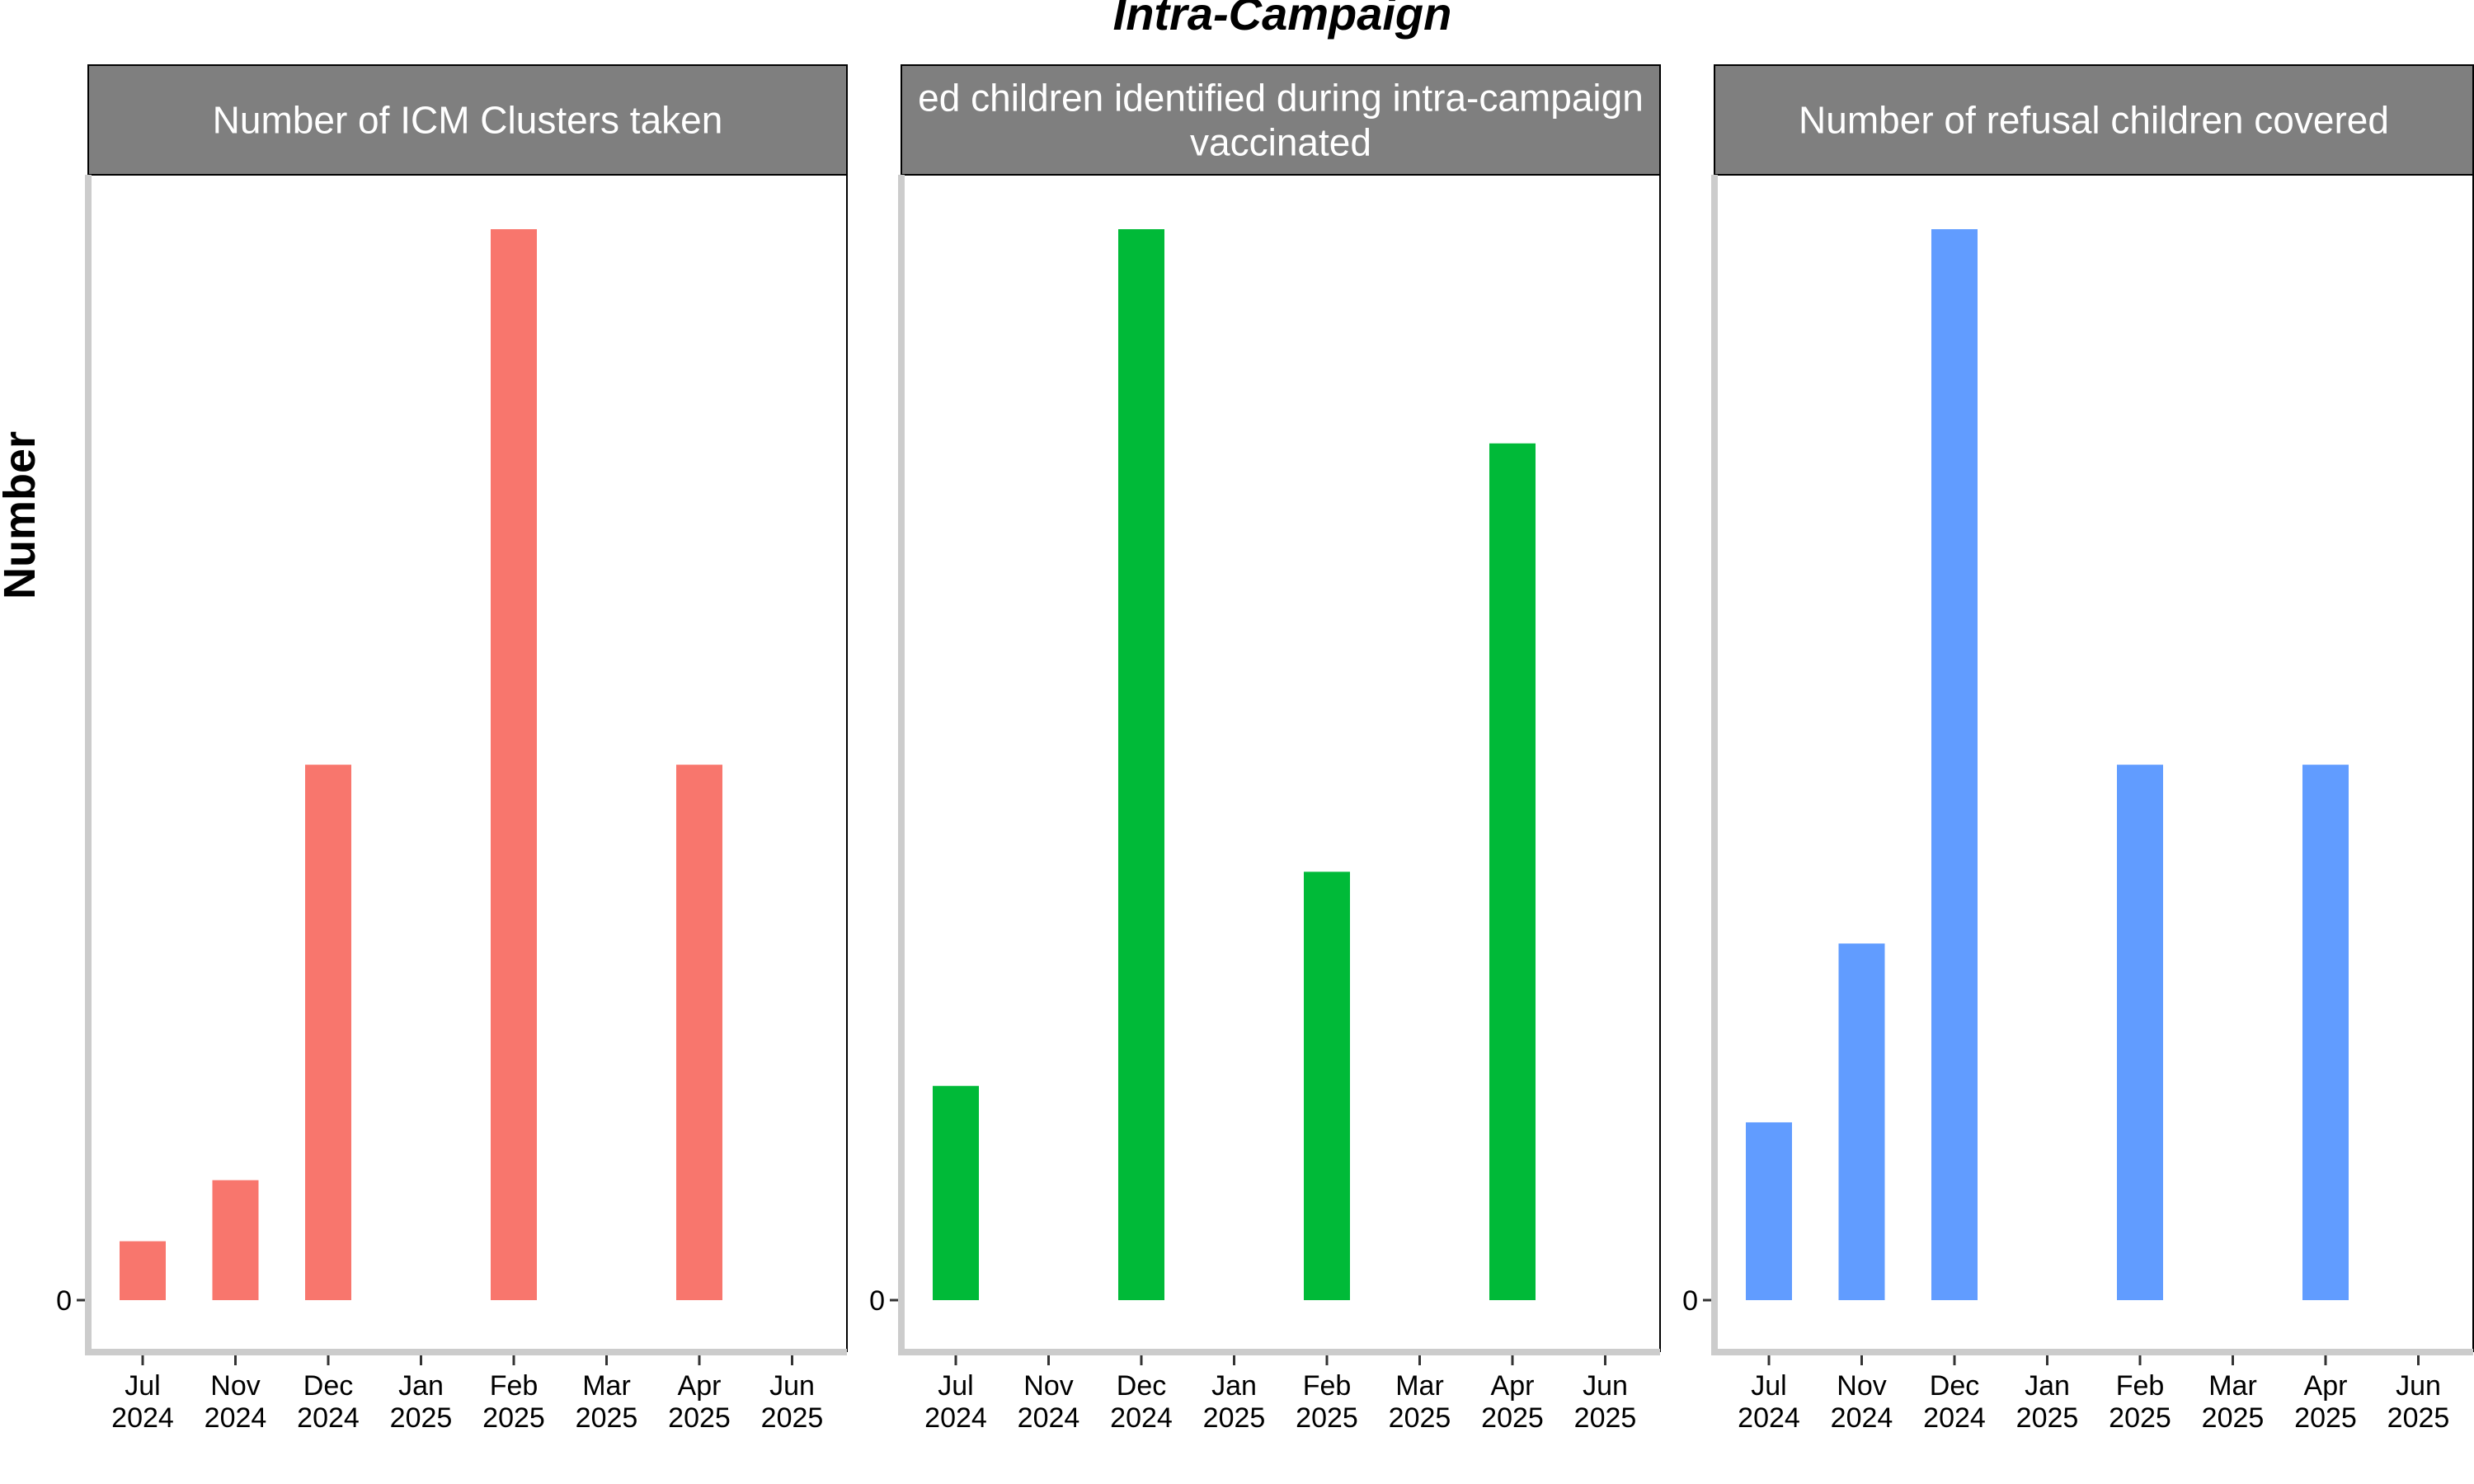  I want to click on facet-title-line: vaccinated, so click(1280, 142).